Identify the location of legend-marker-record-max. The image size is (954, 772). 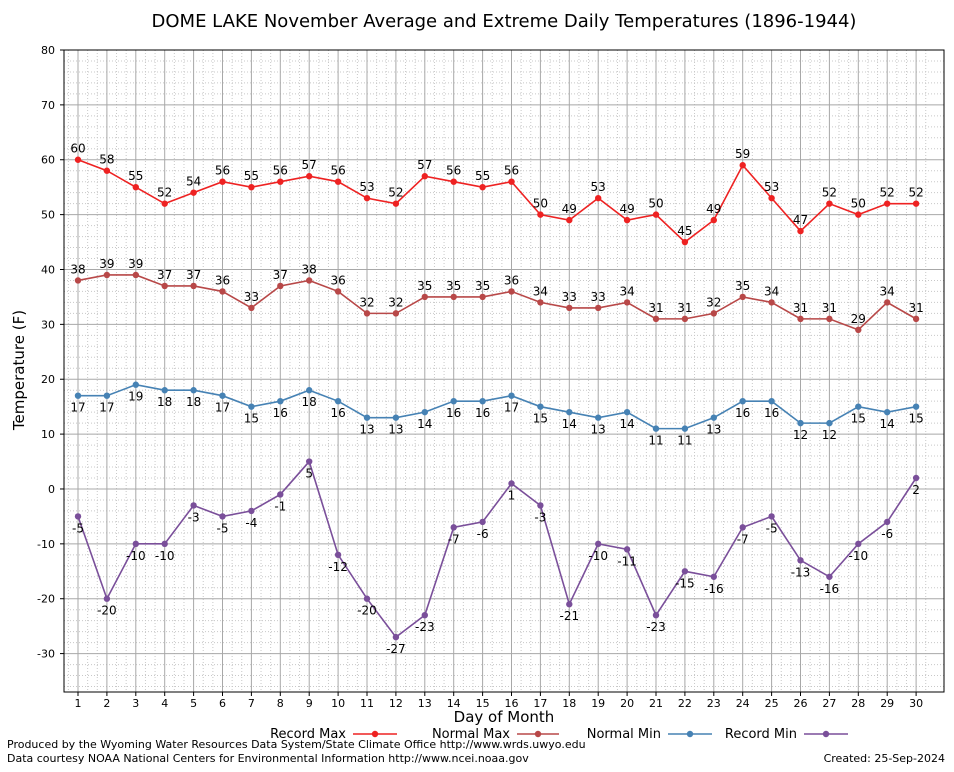
(375, 734).